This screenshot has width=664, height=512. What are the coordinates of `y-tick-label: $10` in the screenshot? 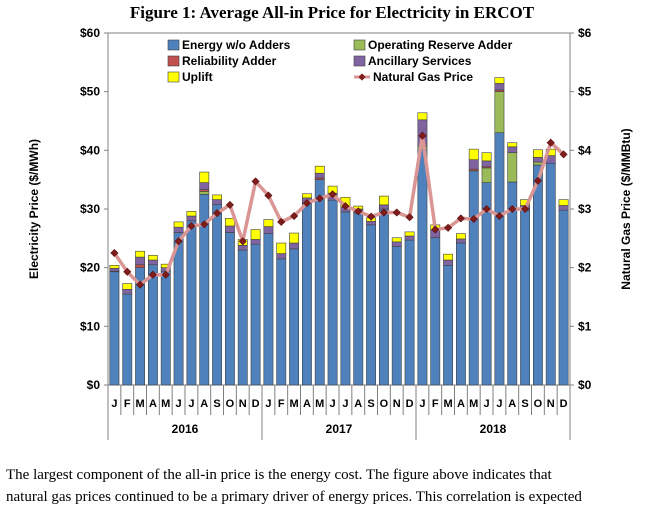 It's located at (90, 326).